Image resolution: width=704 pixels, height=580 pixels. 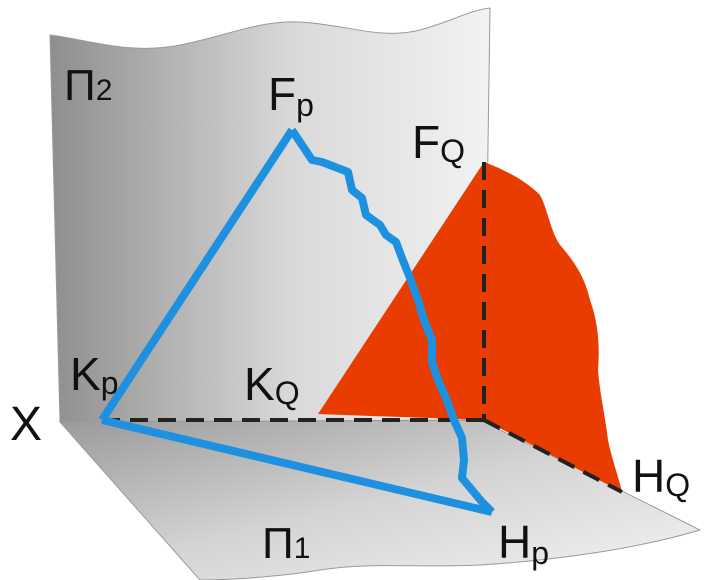 What do you see at coordinates (94, 374) in the screenshot?
I see `label-kp: Kp` at bounding box center [94, 374].